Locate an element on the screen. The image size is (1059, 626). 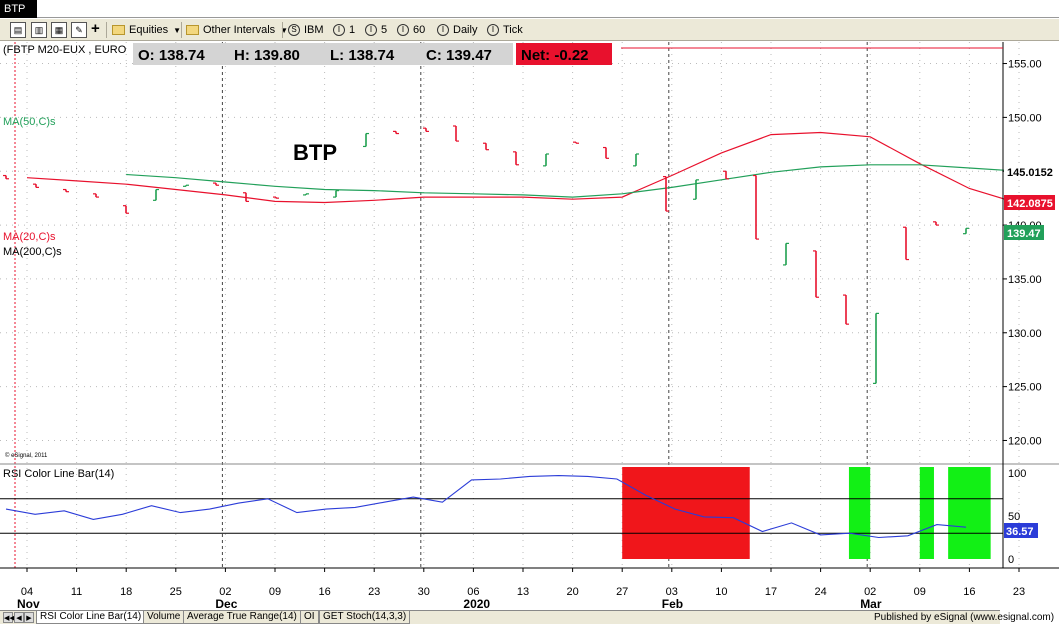
interval-1-label: 1 is located at coordinates (352, 30).